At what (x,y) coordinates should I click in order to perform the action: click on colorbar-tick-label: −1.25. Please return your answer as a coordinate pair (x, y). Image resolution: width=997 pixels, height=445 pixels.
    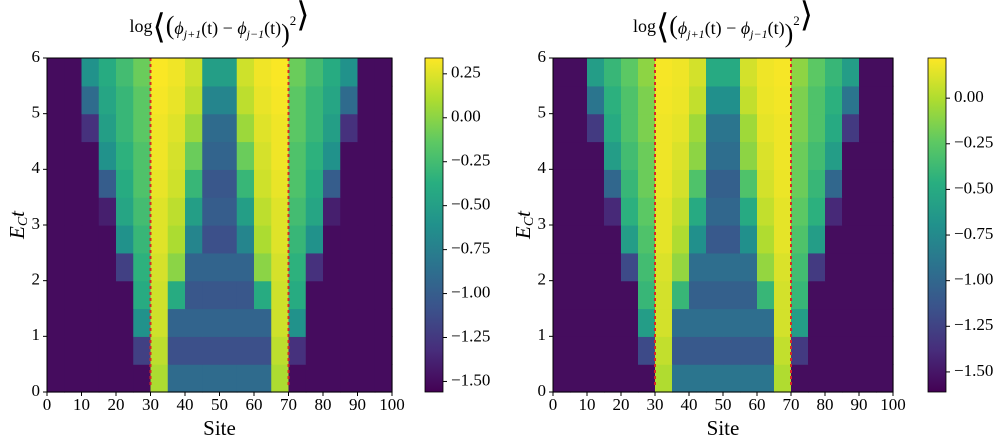
    Looking at the image, I should click on (973, 324).